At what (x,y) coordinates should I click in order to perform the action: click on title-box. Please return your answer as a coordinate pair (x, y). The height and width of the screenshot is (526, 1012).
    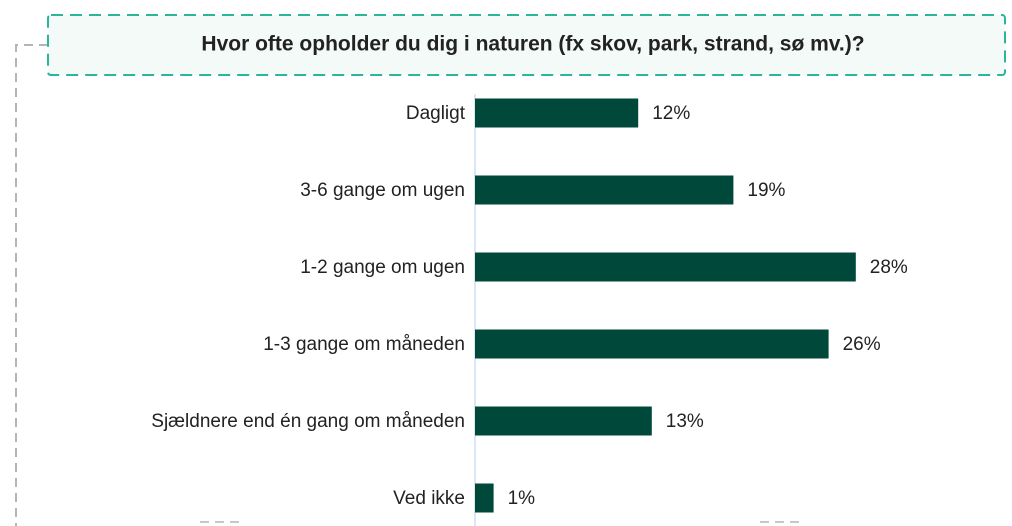
    Looking at the image, I should click on (526, 45).